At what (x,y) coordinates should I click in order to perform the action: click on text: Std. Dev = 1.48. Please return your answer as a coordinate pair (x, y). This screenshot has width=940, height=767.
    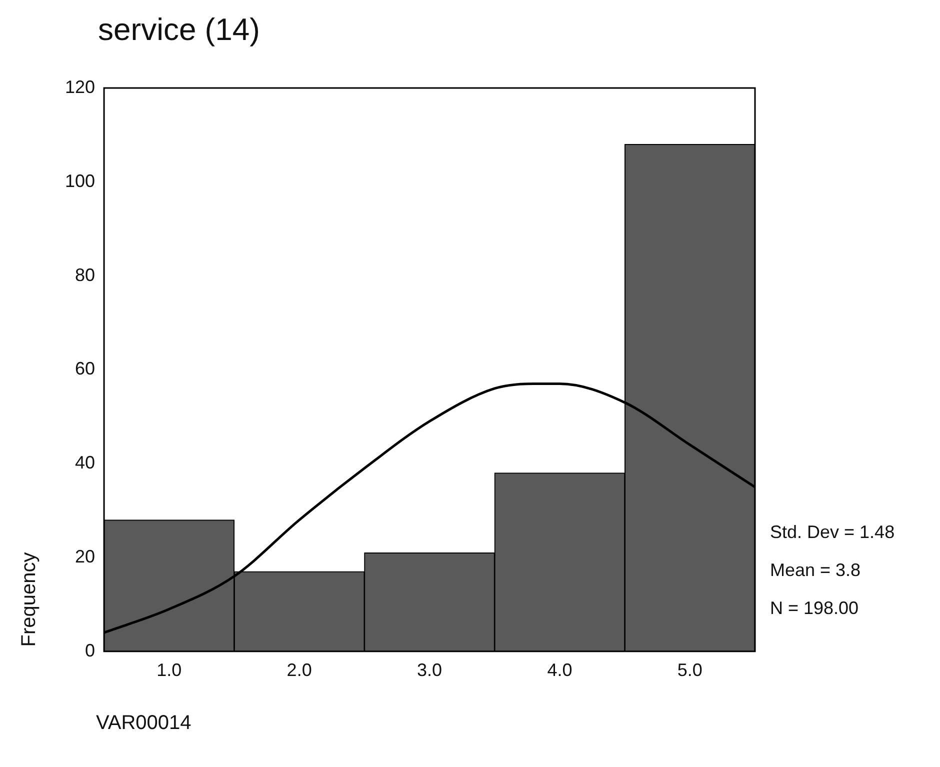
    Looking at the image, I should click on (832, 532).